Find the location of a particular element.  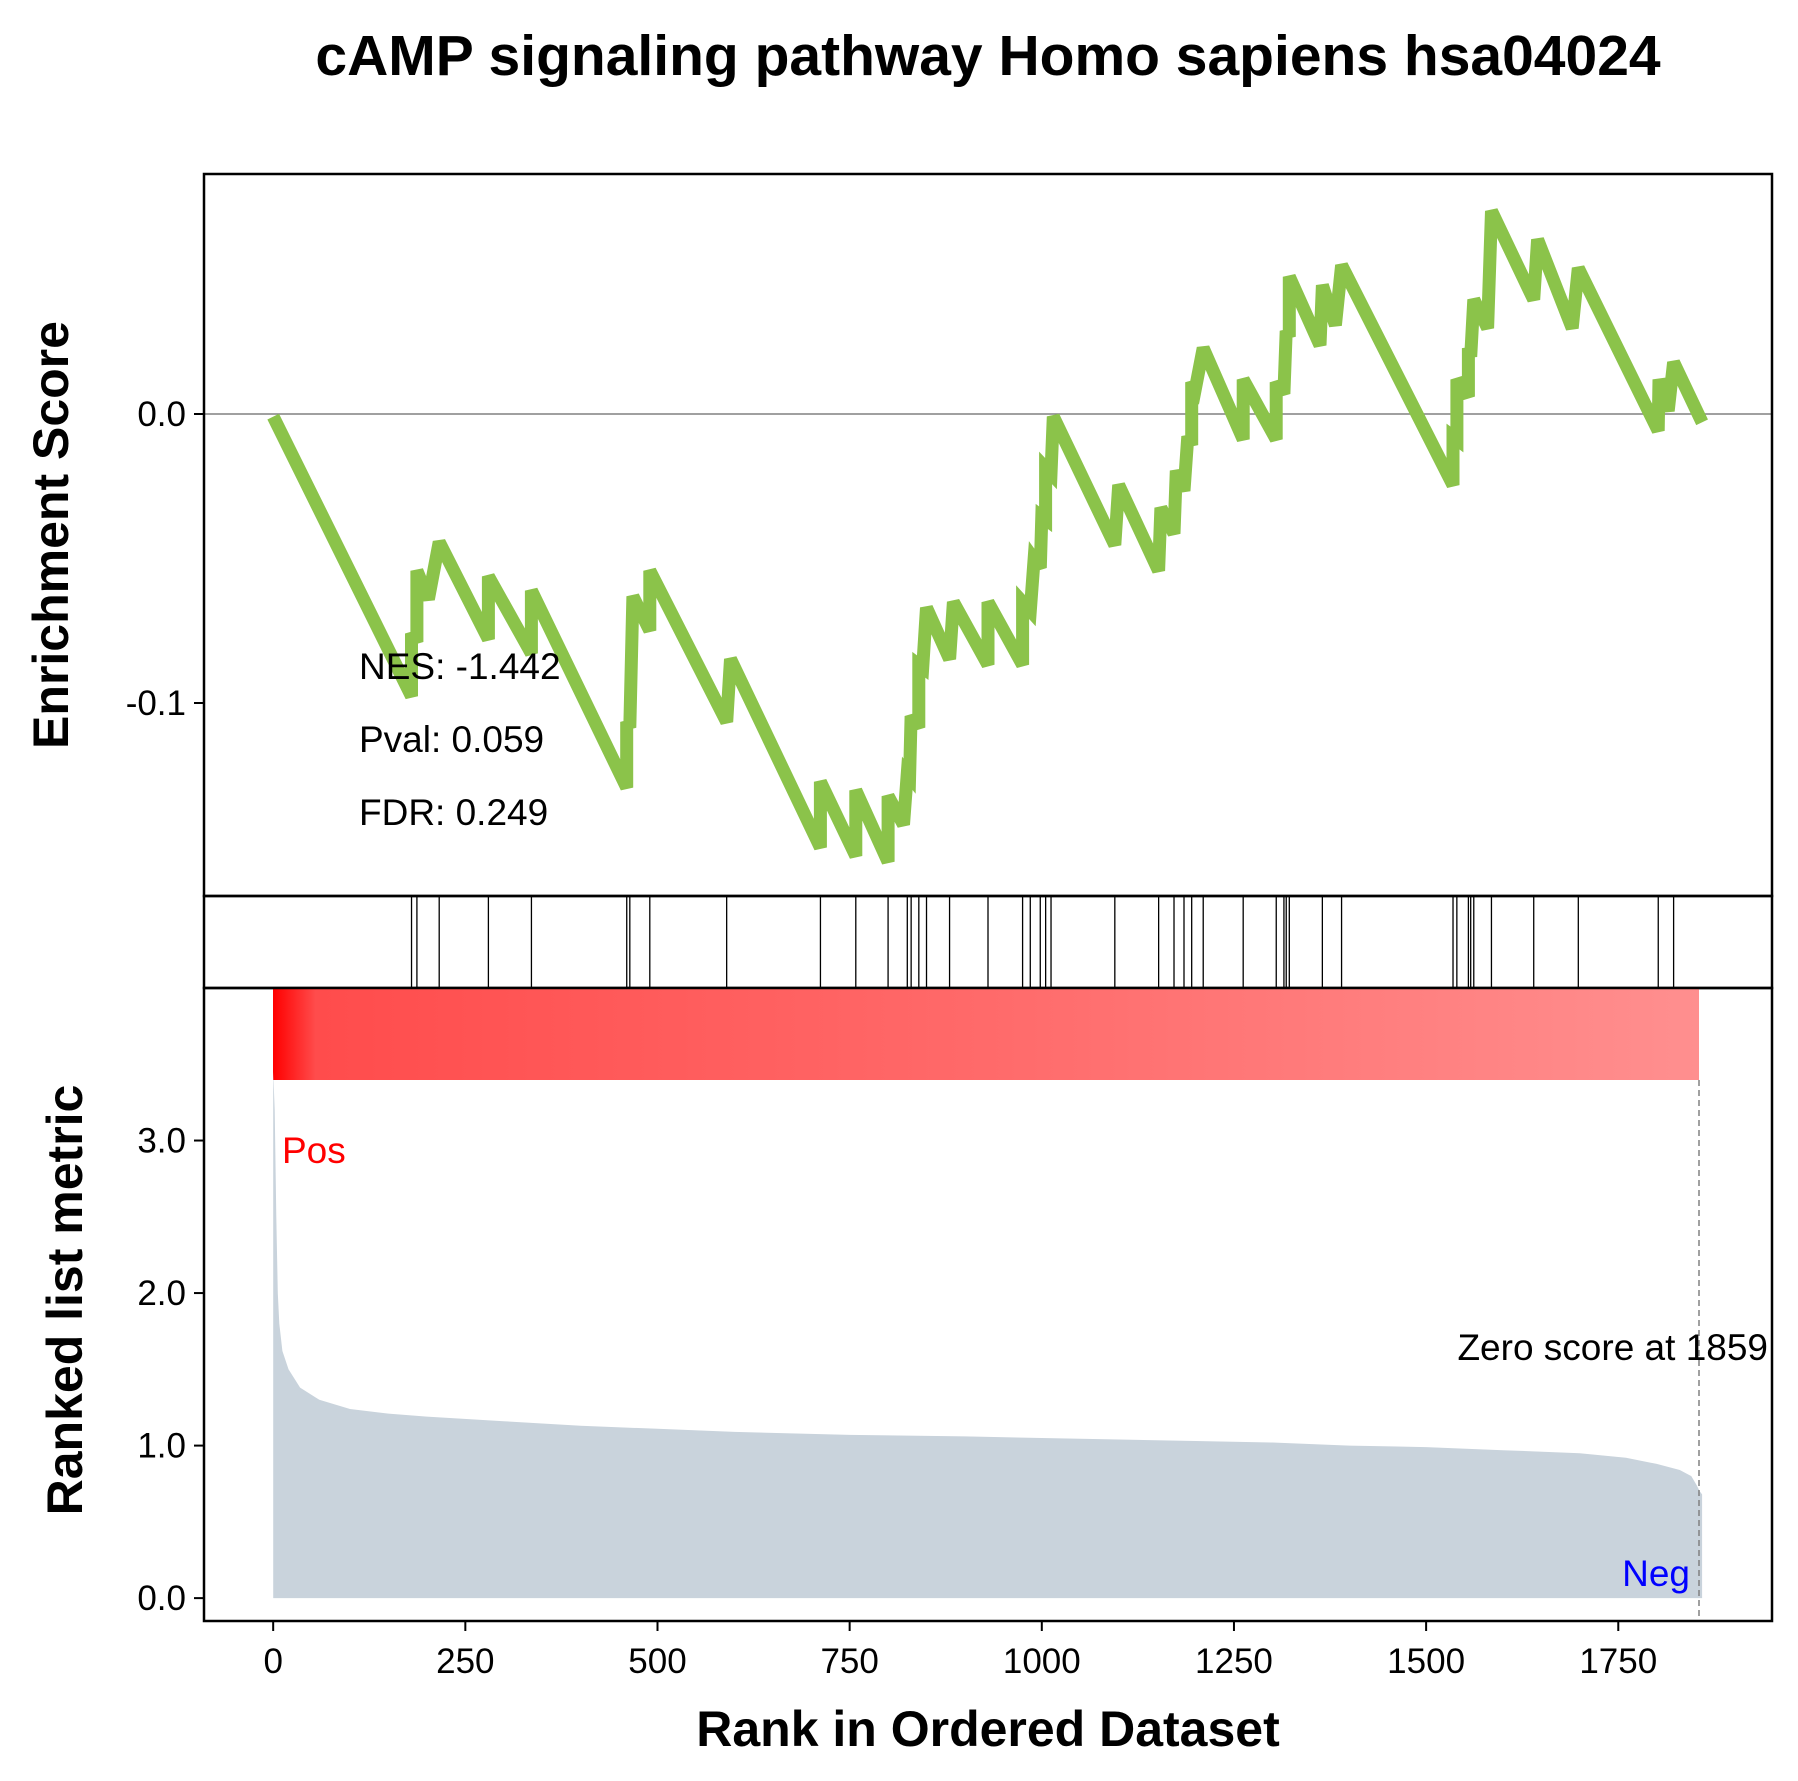

x-axis: 0 250 500 750 1000 1250 1500 1750 is located at coordinates (960, 1651).